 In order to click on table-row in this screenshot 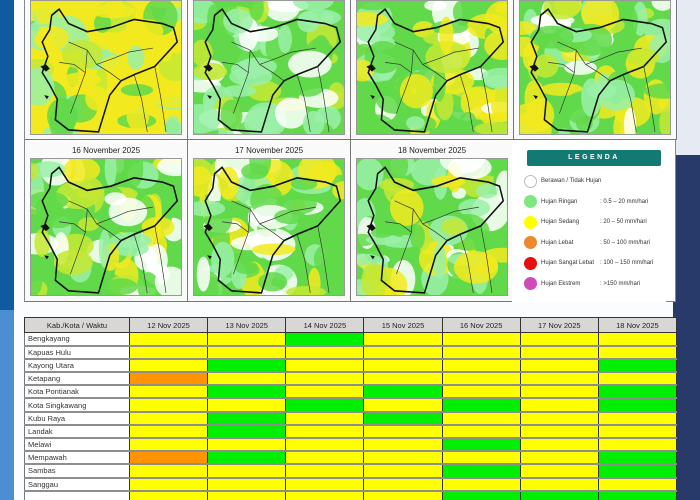, I will do `click(351, 495)`.